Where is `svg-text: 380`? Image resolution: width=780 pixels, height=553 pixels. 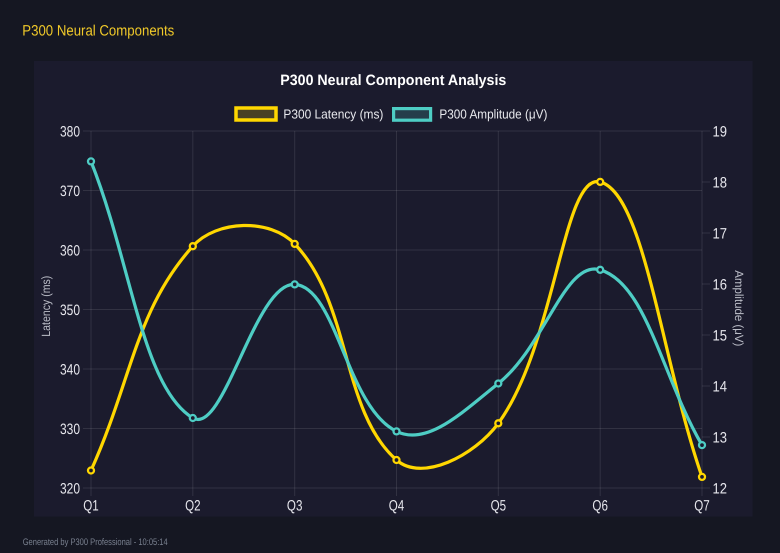
svg-text: 380 is located at coordinates (70, 131).